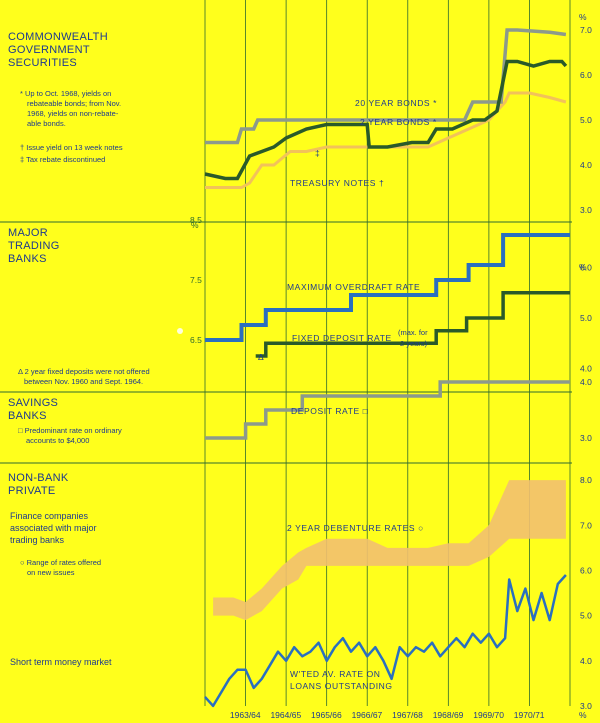  What do you see at coordinates (398, 122) in the screenshot?
I see `label-2-year-bonds: 2 YEAR BONDS *` at bounding box center [398, 122].